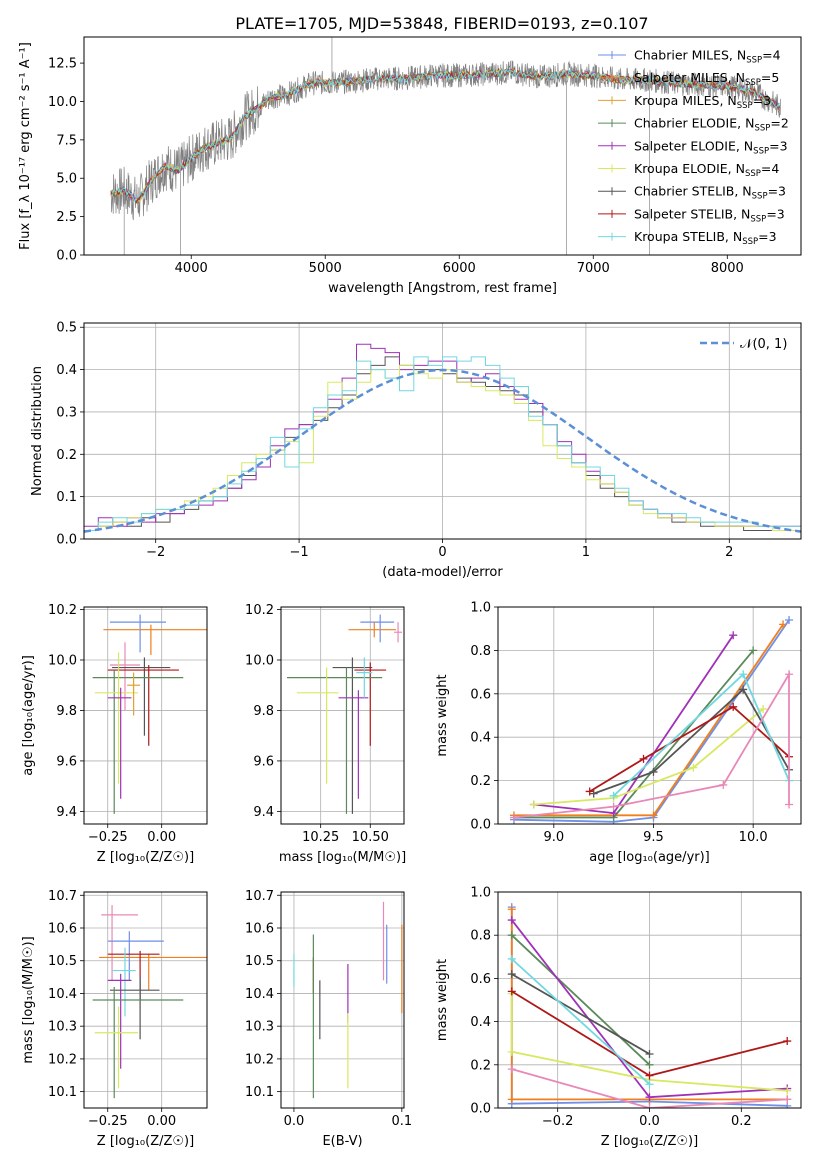 This screenshot has width=819, height=1170. What do you see at coordinates (442, 447) in the screenshot?
I see `histogram-step` at bounding box center [442, 447].